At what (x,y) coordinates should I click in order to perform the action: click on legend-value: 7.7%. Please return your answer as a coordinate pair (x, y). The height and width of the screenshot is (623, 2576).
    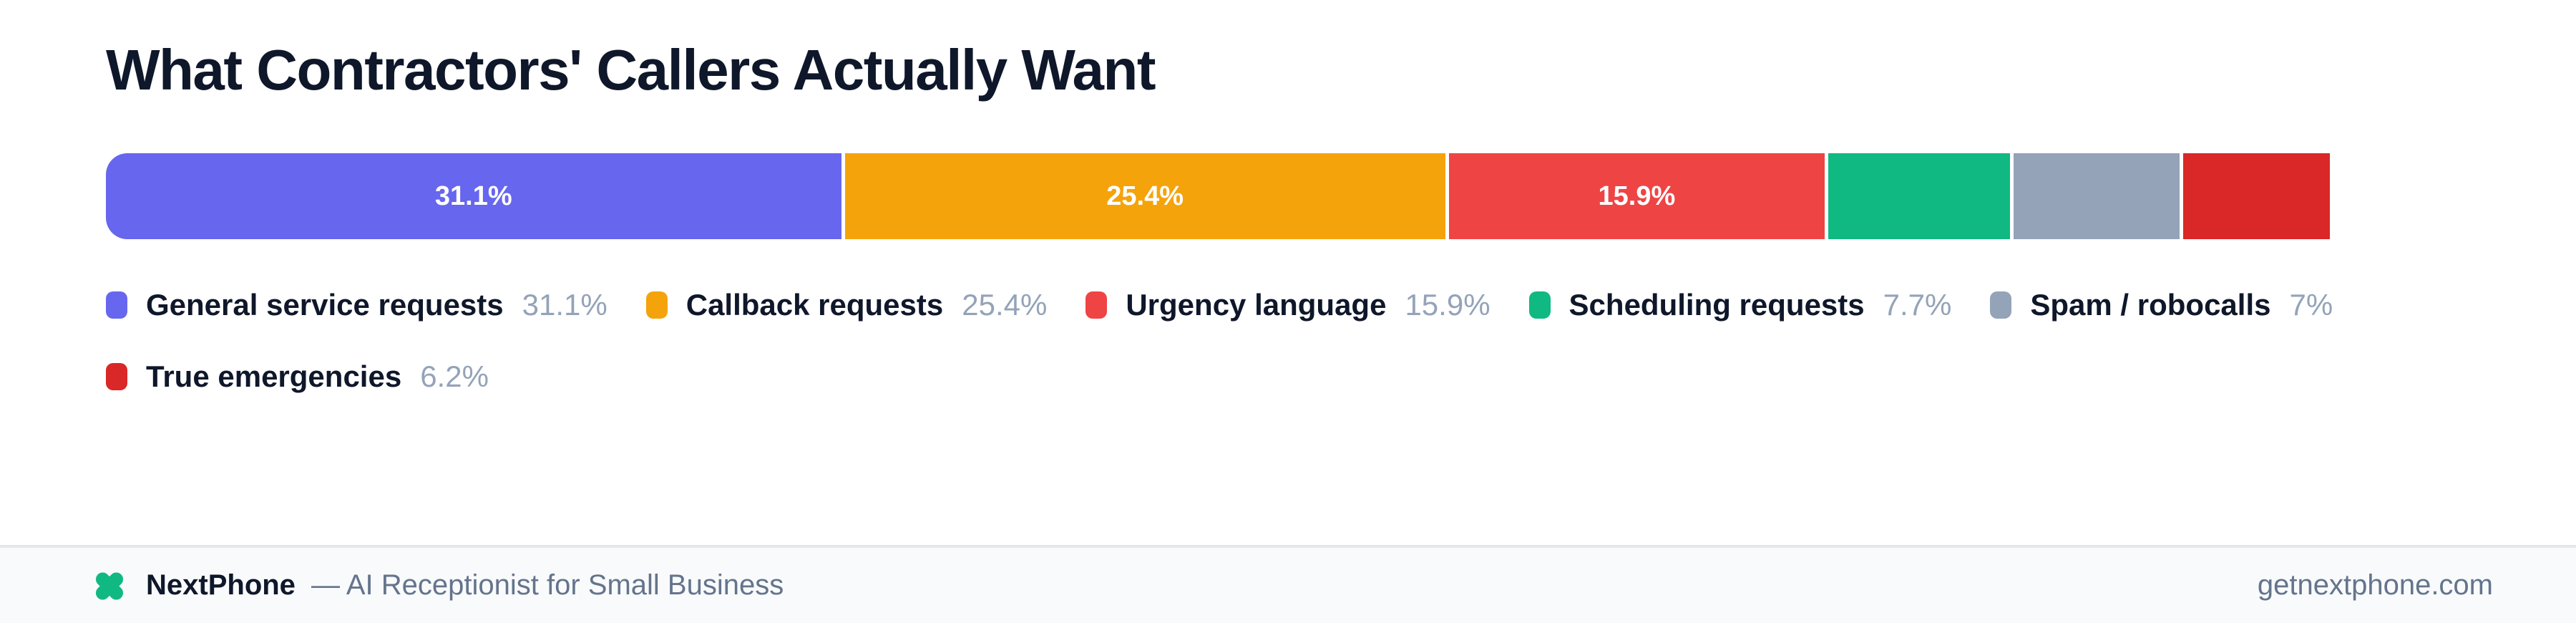
    Looking at the image, I should click on (1917, 305).